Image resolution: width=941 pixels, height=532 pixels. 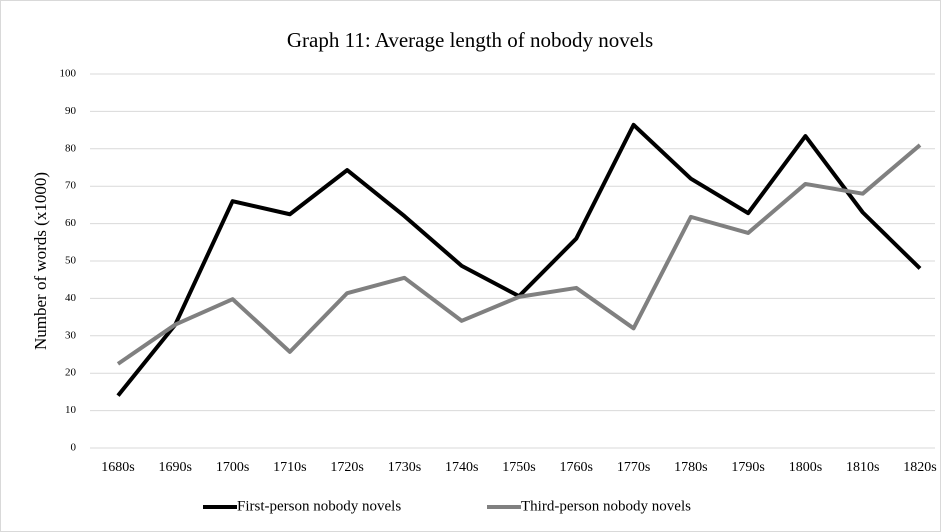 I want to click on x-tick-label: 1790s, so click(x=747, y=467).